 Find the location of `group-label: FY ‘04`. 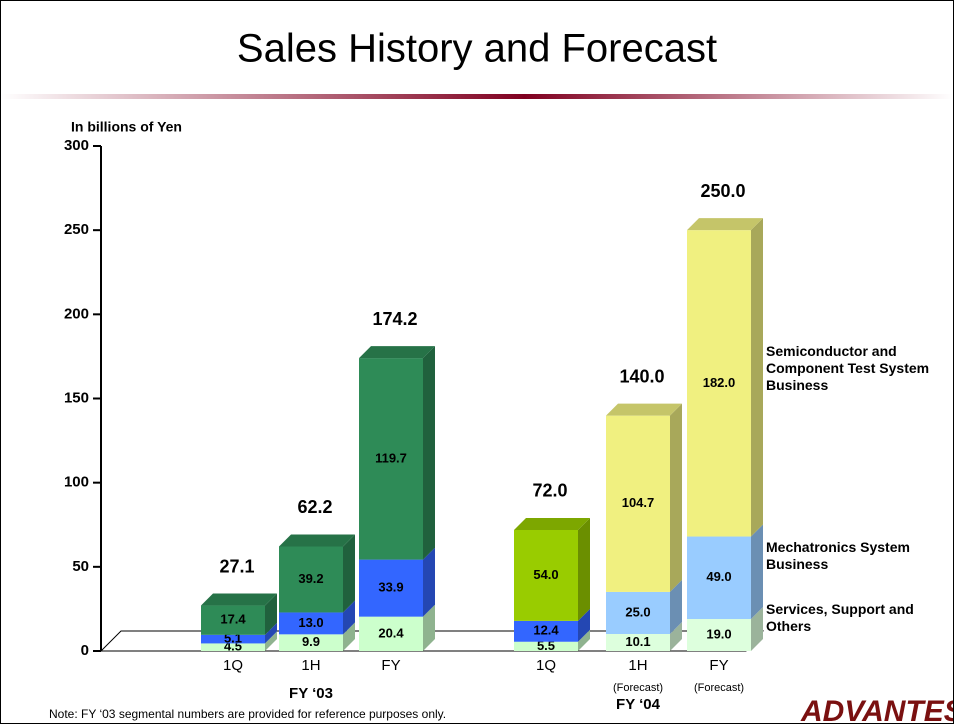

group-label: FY ‘04 is located at coordinates (638, 704).